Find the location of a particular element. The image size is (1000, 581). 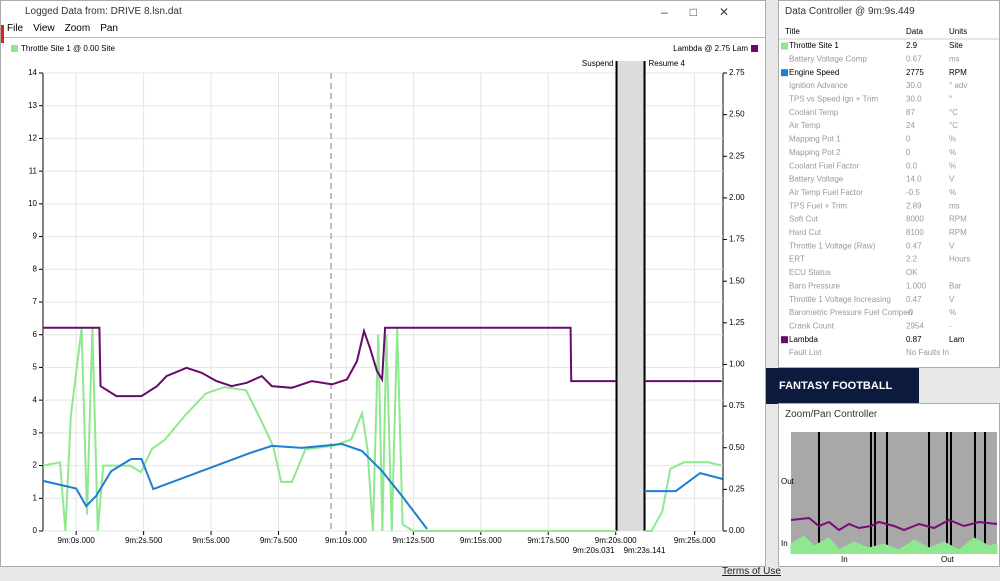

y-tick-label: 0 is located at coordinates (35, 530).